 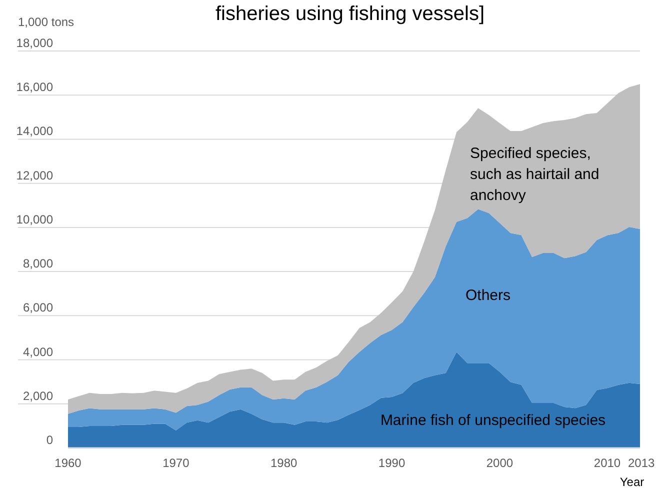 What do you see at coordinates (35, 175) in the screenshot?
I see `y-tick-label: 12,000` at bounding box center [35, 175].